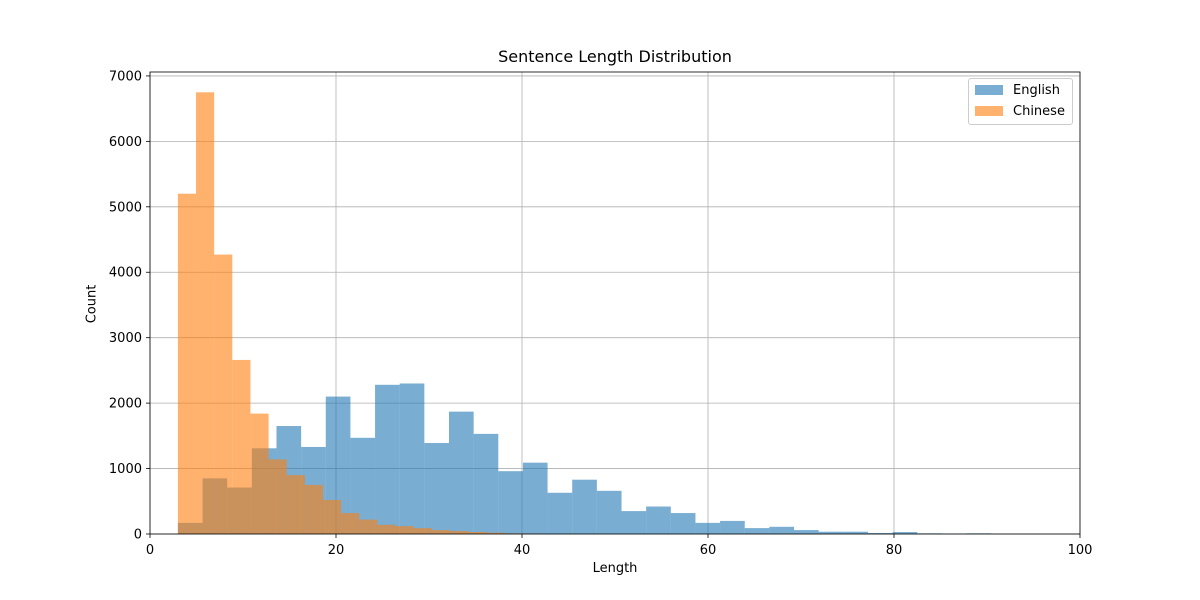 The image size is (1200, 600). Describe the element at coordinates (125, 76) in the screenshot. I see `y-tick-label: 7000` at that location.